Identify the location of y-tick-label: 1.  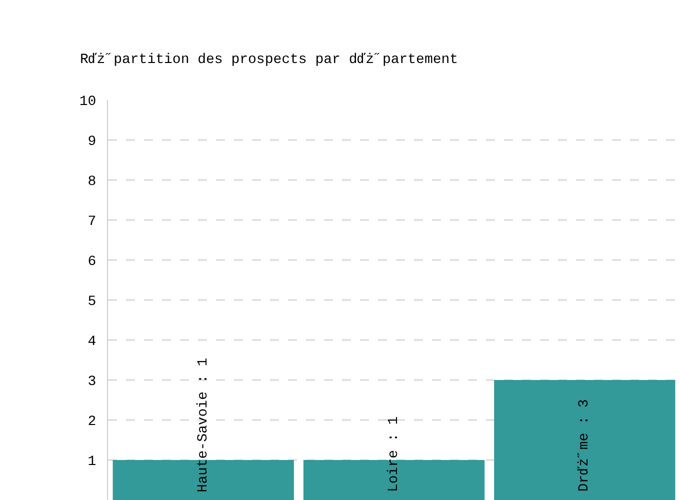
(92, 462).